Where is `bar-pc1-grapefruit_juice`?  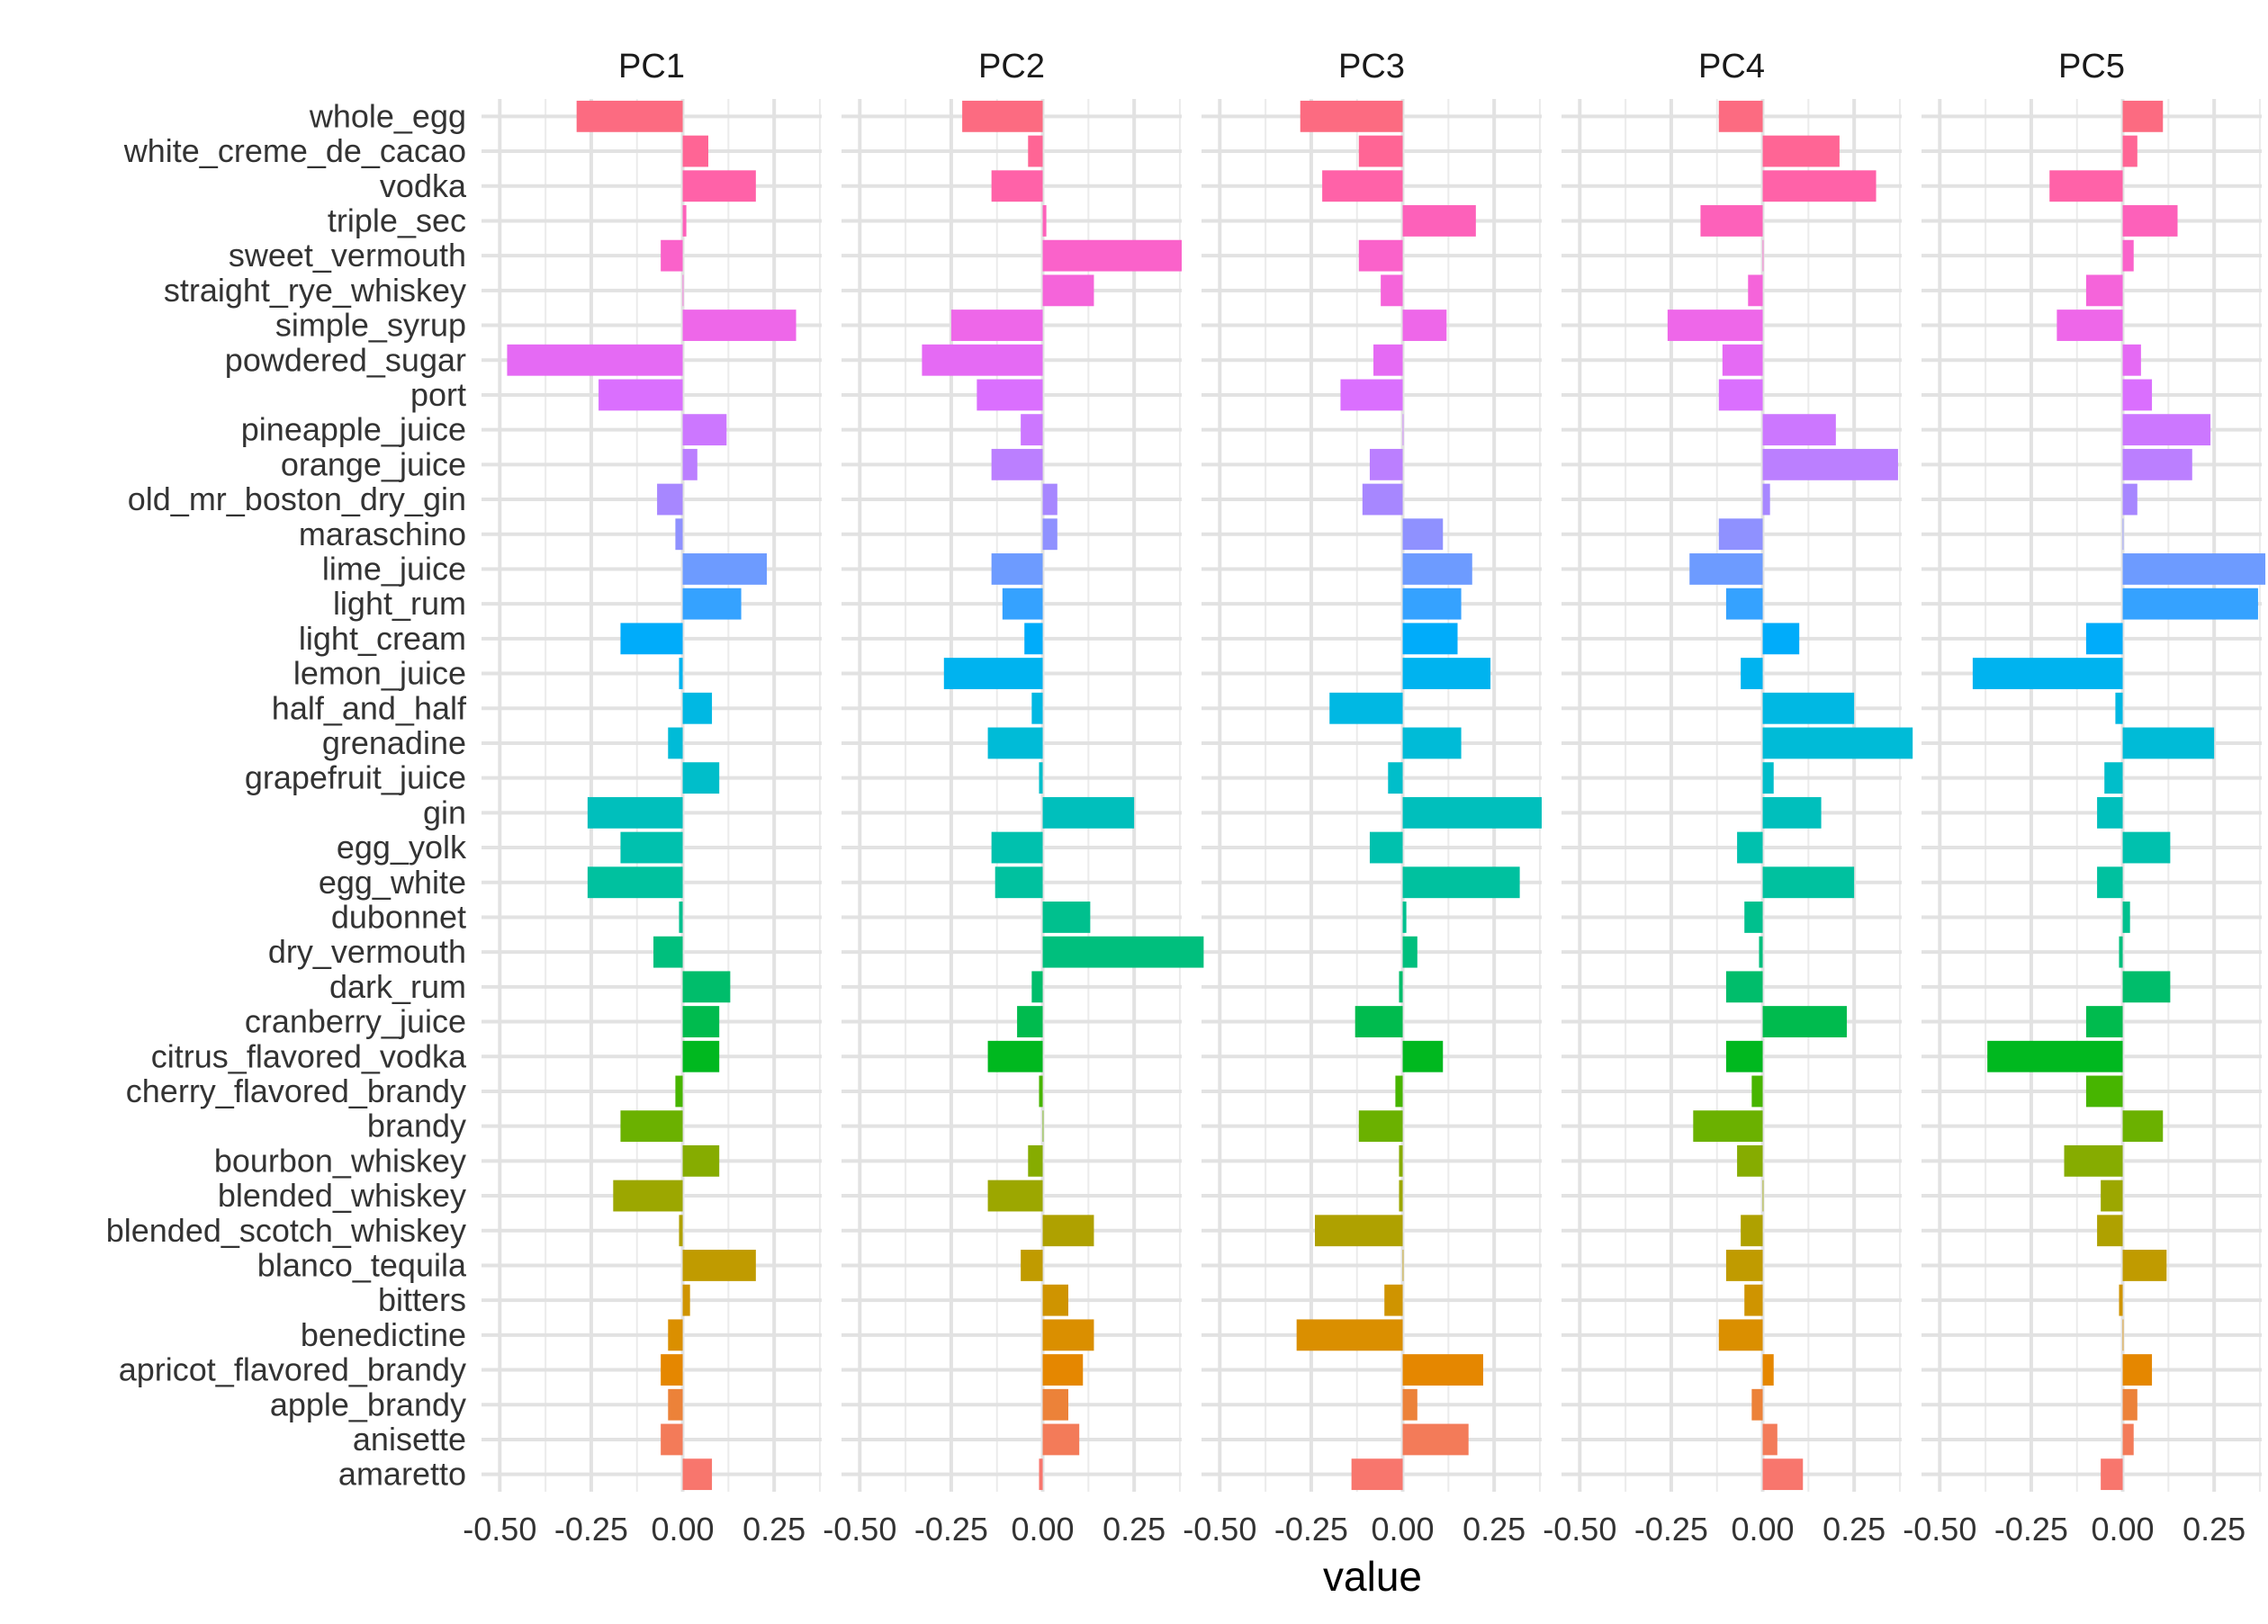 bar-pc1-grapefruit_juice is located at coordinates (701, 778).